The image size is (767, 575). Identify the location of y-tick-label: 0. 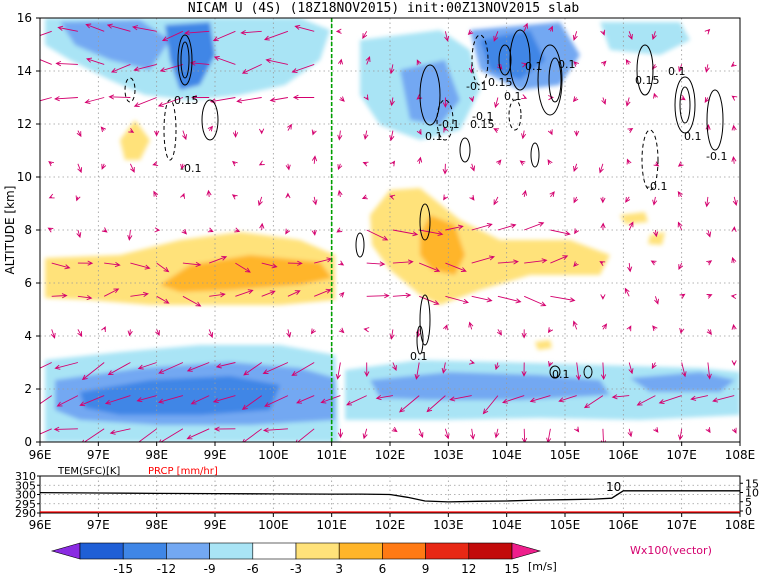
(28, 442).